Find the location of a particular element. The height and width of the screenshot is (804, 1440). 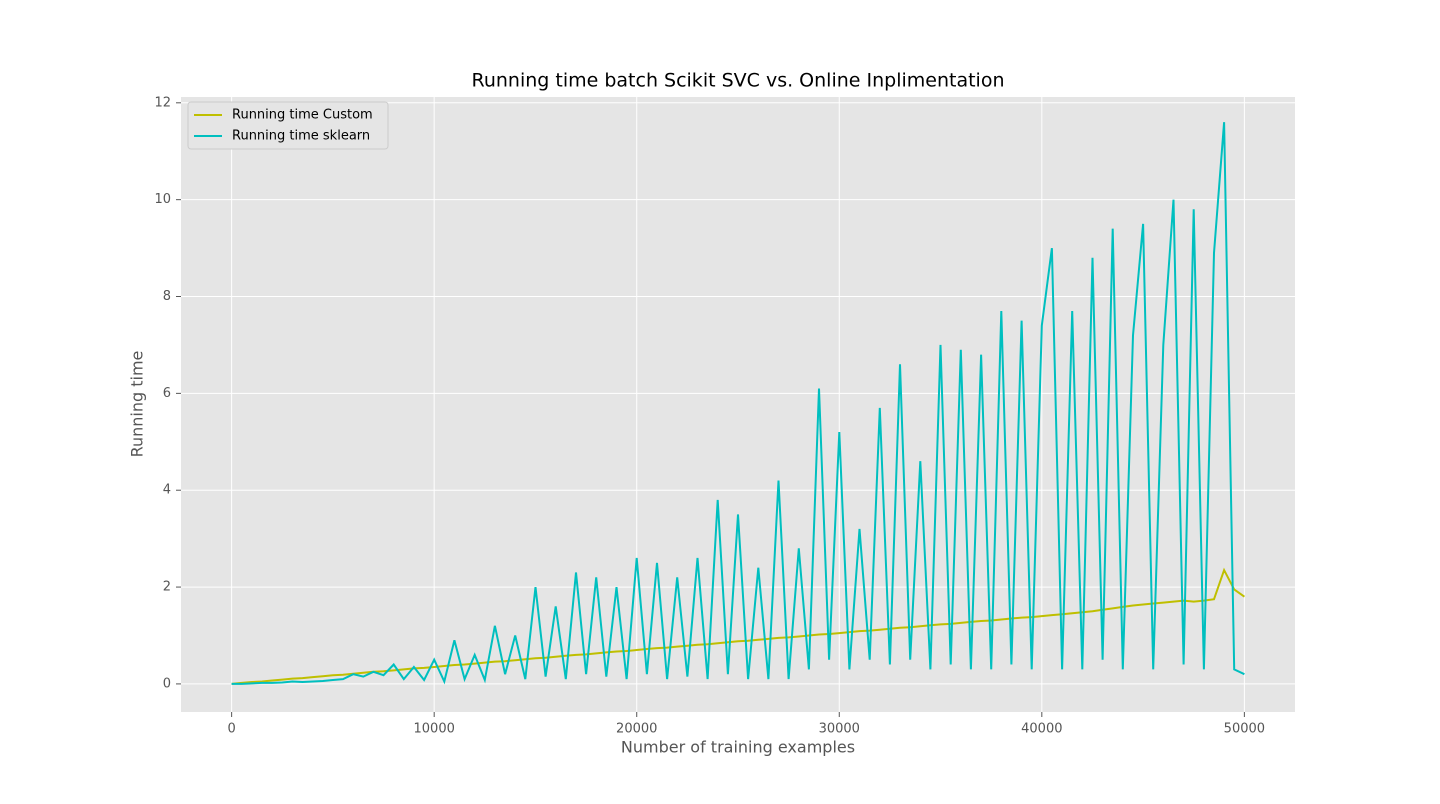

x-axis-label: Number of training examples is located at coordinates (738, 747).